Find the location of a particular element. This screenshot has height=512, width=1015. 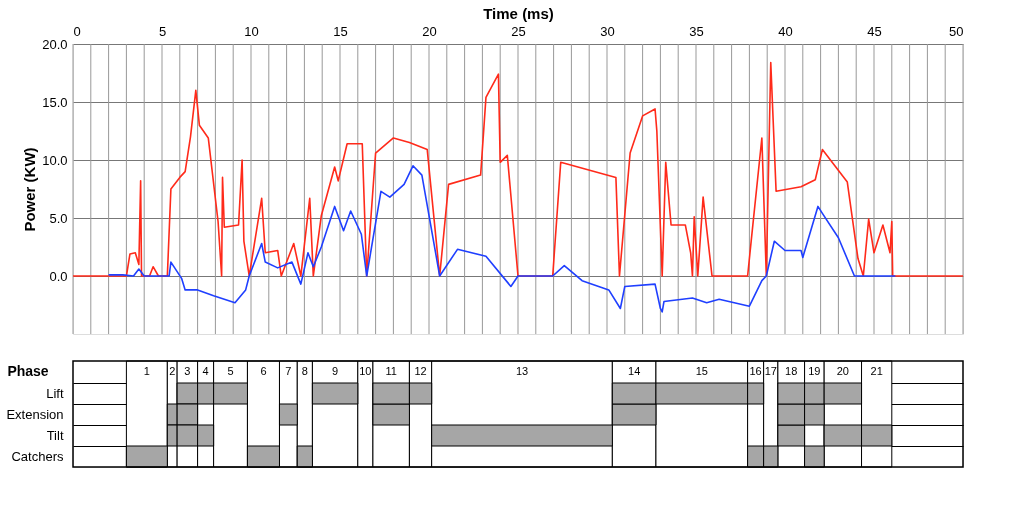

y-tick-label: Catchers is located at coordinates (37, 456).